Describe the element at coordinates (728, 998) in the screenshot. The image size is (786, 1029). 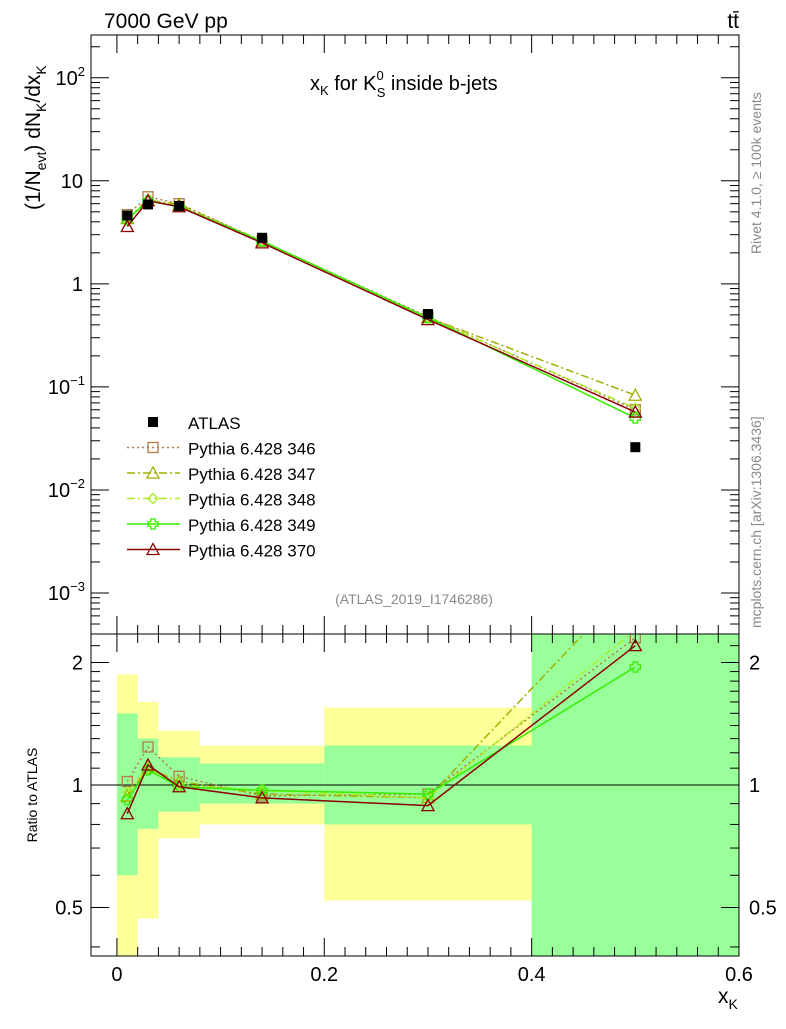
I see `x-axis-title: xK` at that location.